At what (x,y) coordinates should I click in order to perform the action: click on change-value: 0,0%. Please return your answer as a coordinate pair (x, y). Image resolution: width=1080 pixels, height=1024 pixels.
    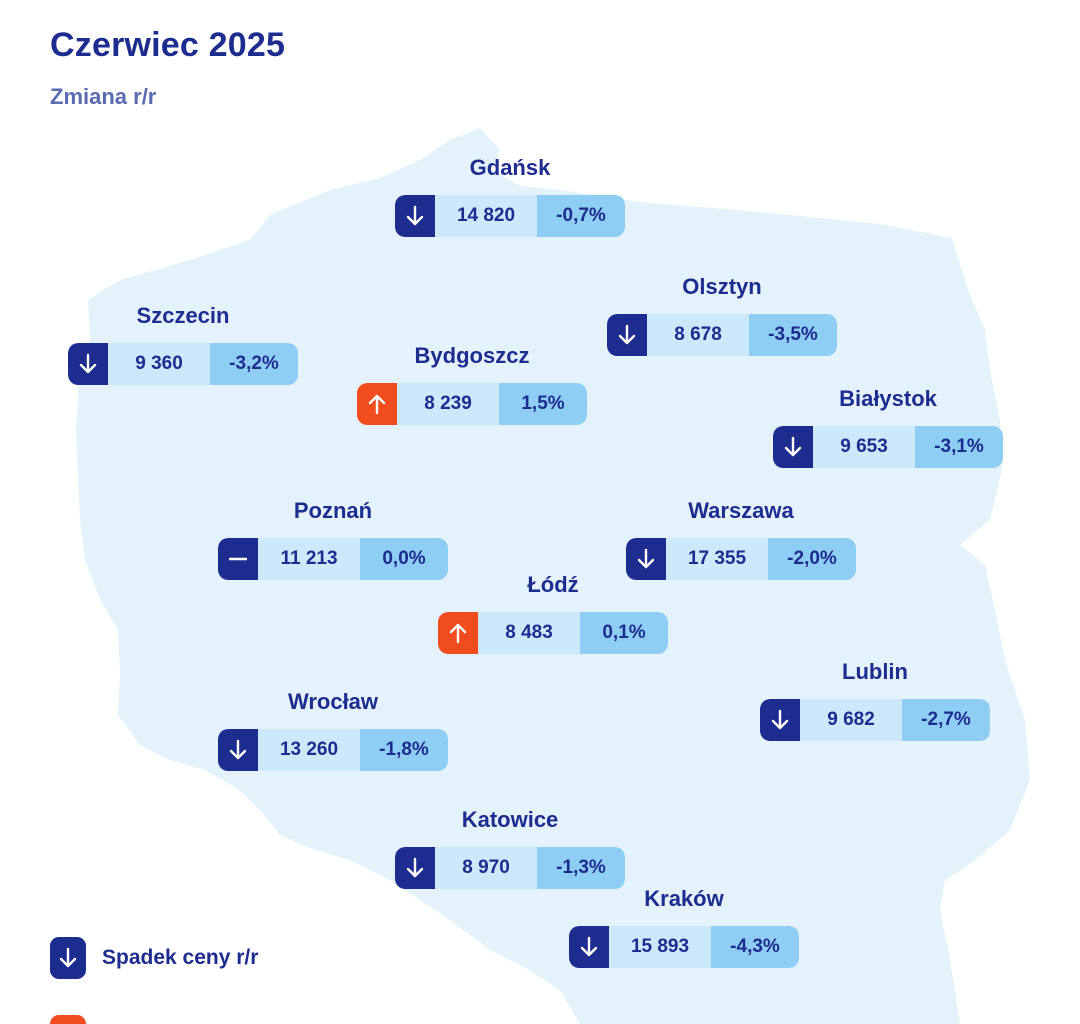
    Looking at the image, I should click on (404, 559).